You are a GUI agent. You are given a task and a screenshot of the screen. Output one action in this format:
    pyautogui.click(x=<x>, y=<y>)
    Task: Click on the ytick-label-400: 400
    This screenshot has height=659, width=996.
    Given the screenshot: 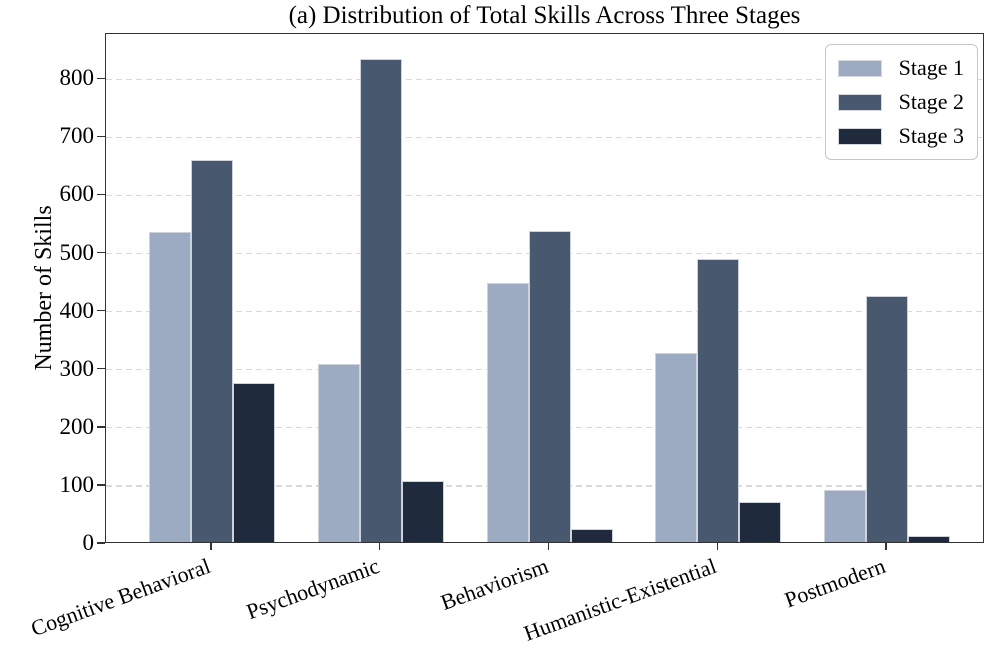 What is the action you would take?
    pyautogui.click(x=77, y=310)
    